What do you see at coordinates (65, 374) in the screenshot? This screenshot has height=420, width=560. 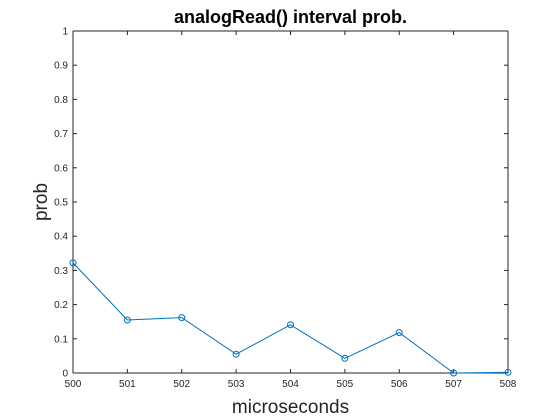 I see `y-tick-label: 0` at bounding box center [65, 374].